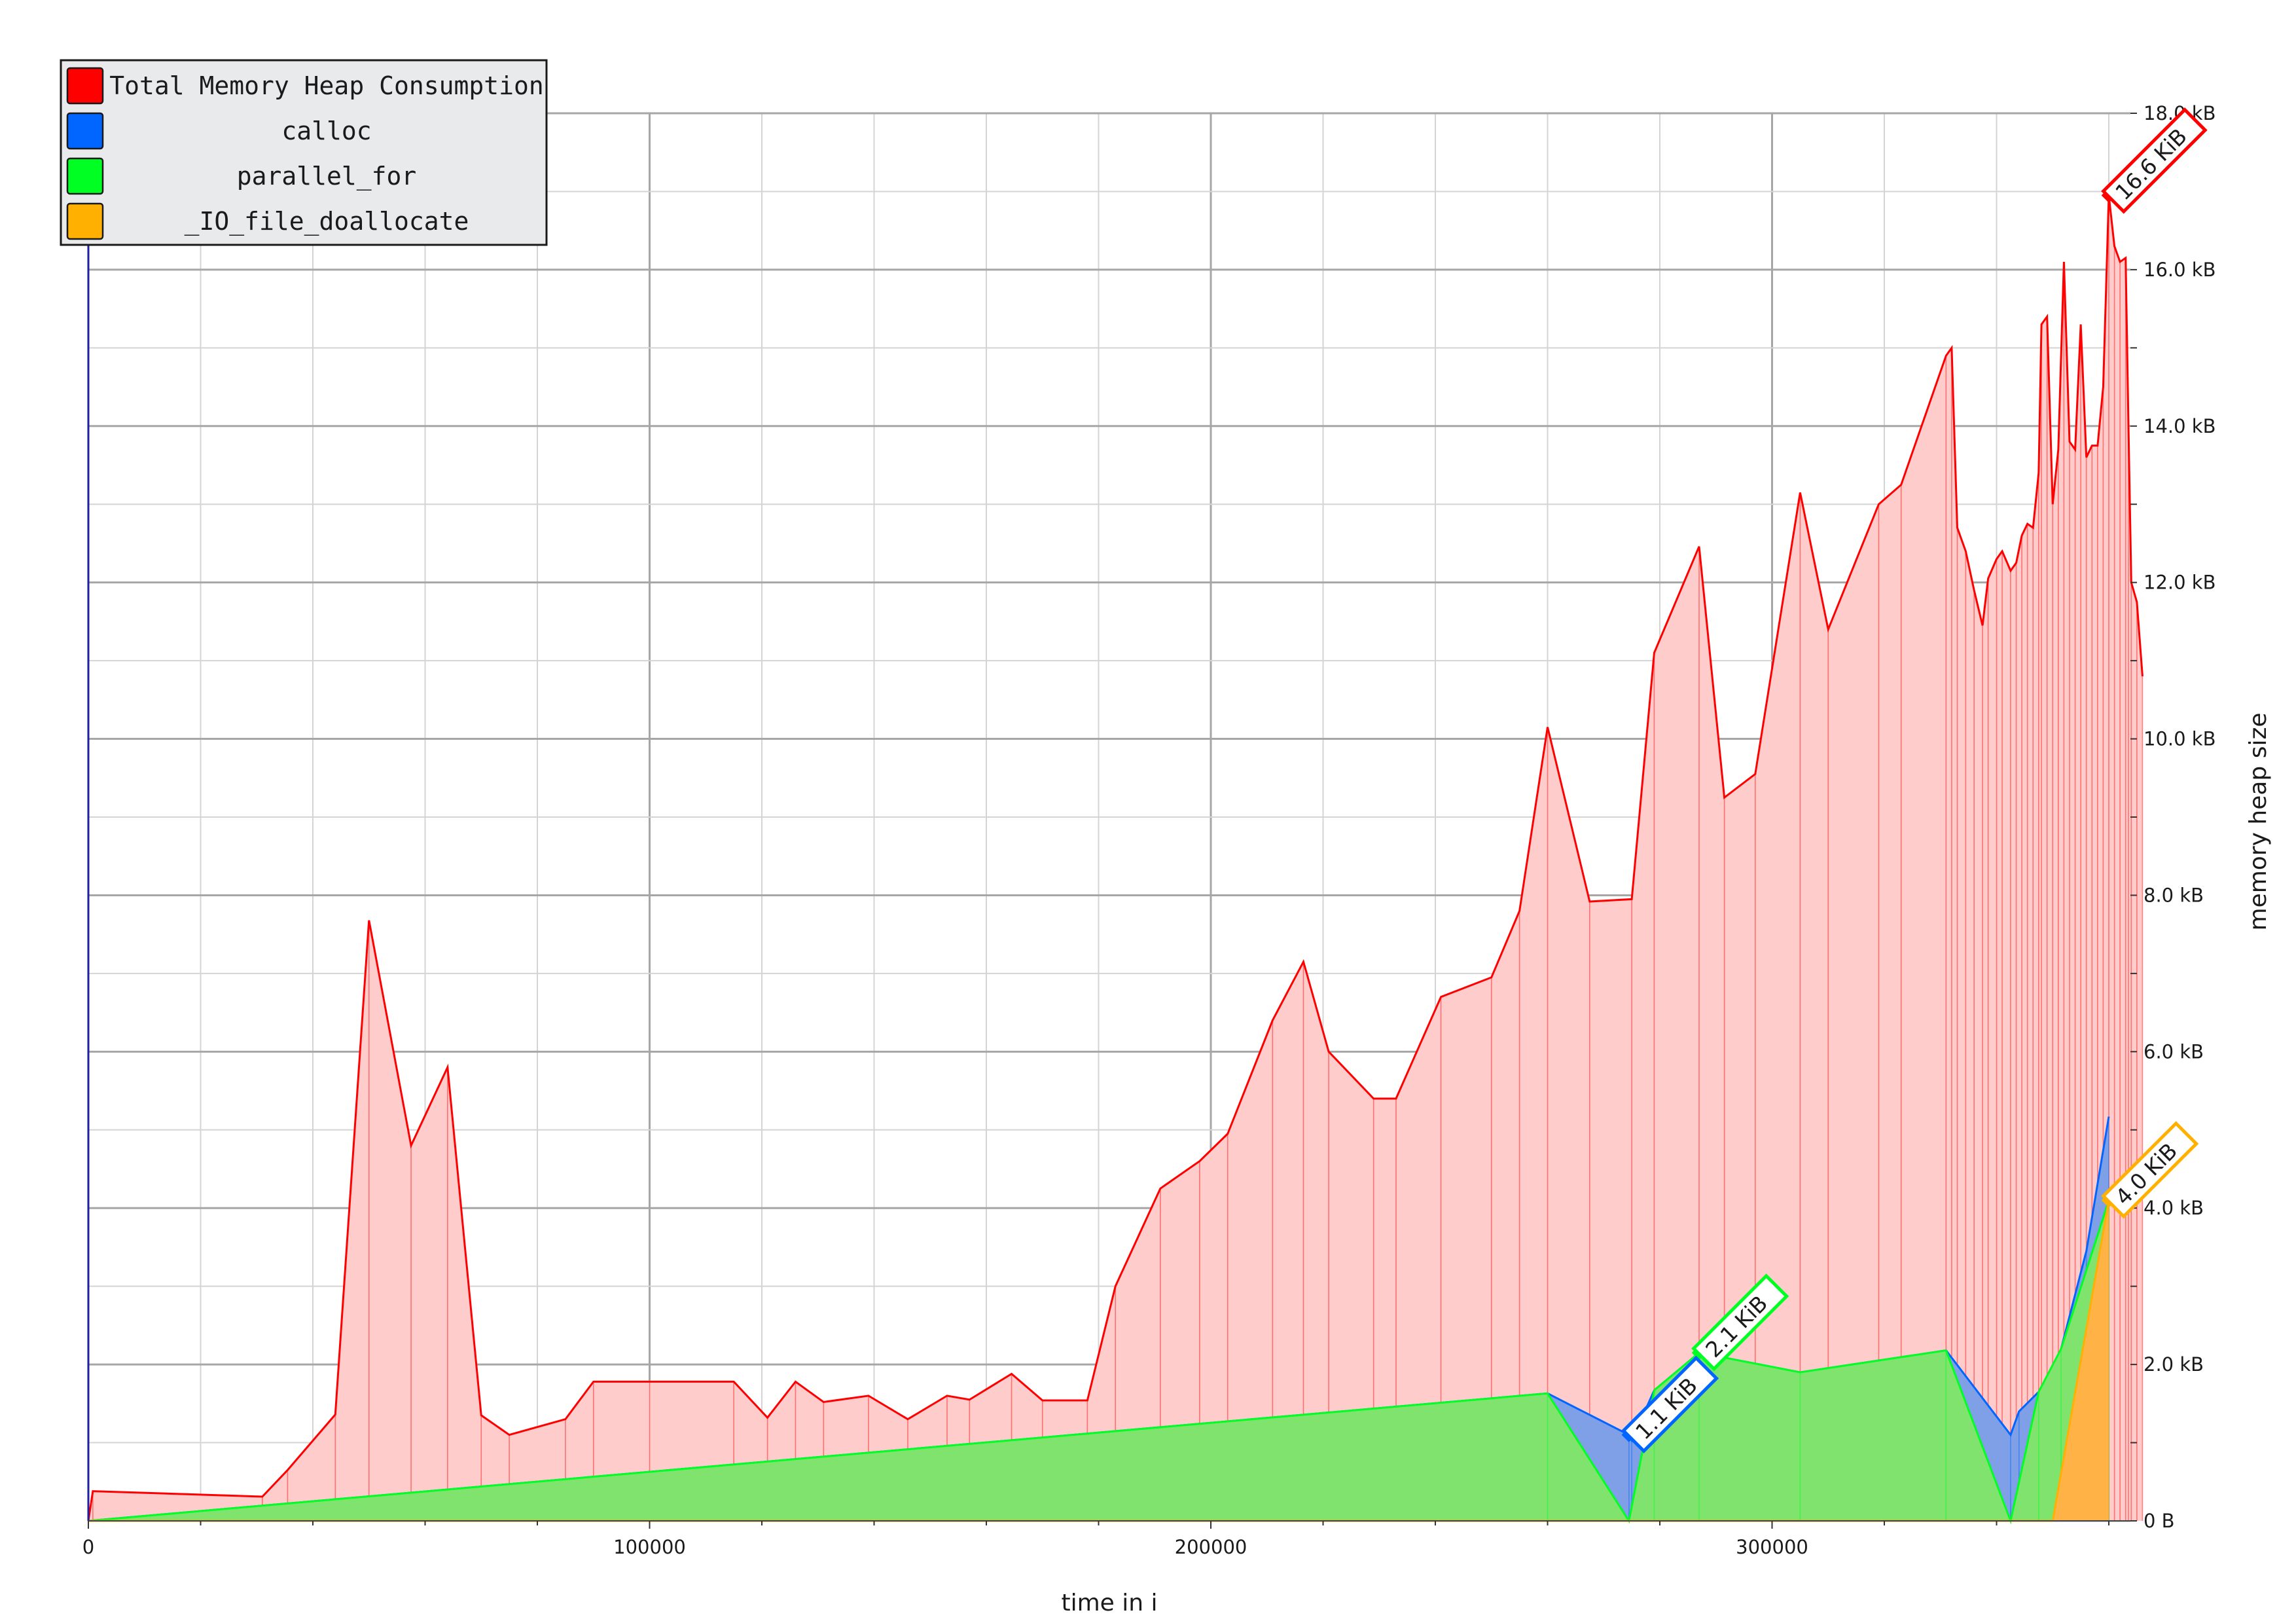  What do you see at coordinates (2179, 583) in the screenshot?
I see `y-tick-label: 12.0 kB` at bounding box center [2179, 583].